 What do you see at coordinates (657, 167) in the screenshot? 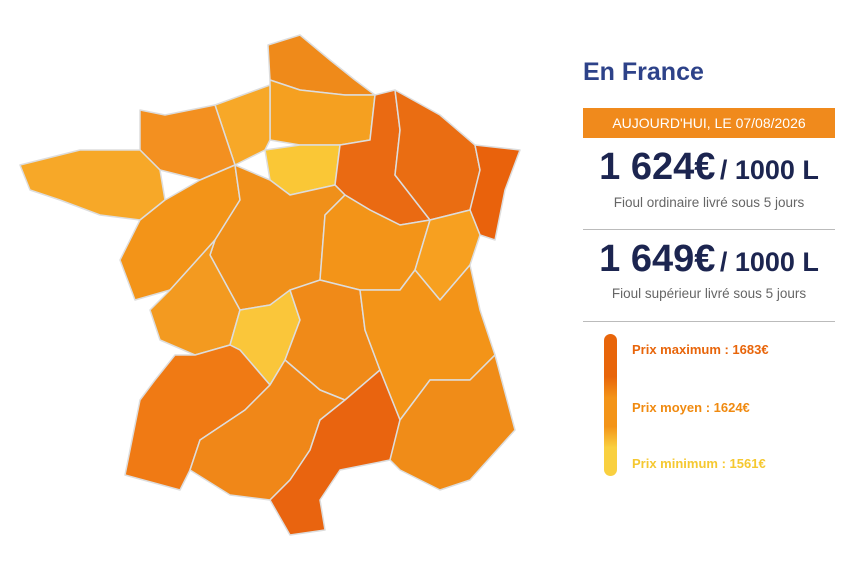
I see `price-amount: 1 624€` at bounding box center [657, 167].